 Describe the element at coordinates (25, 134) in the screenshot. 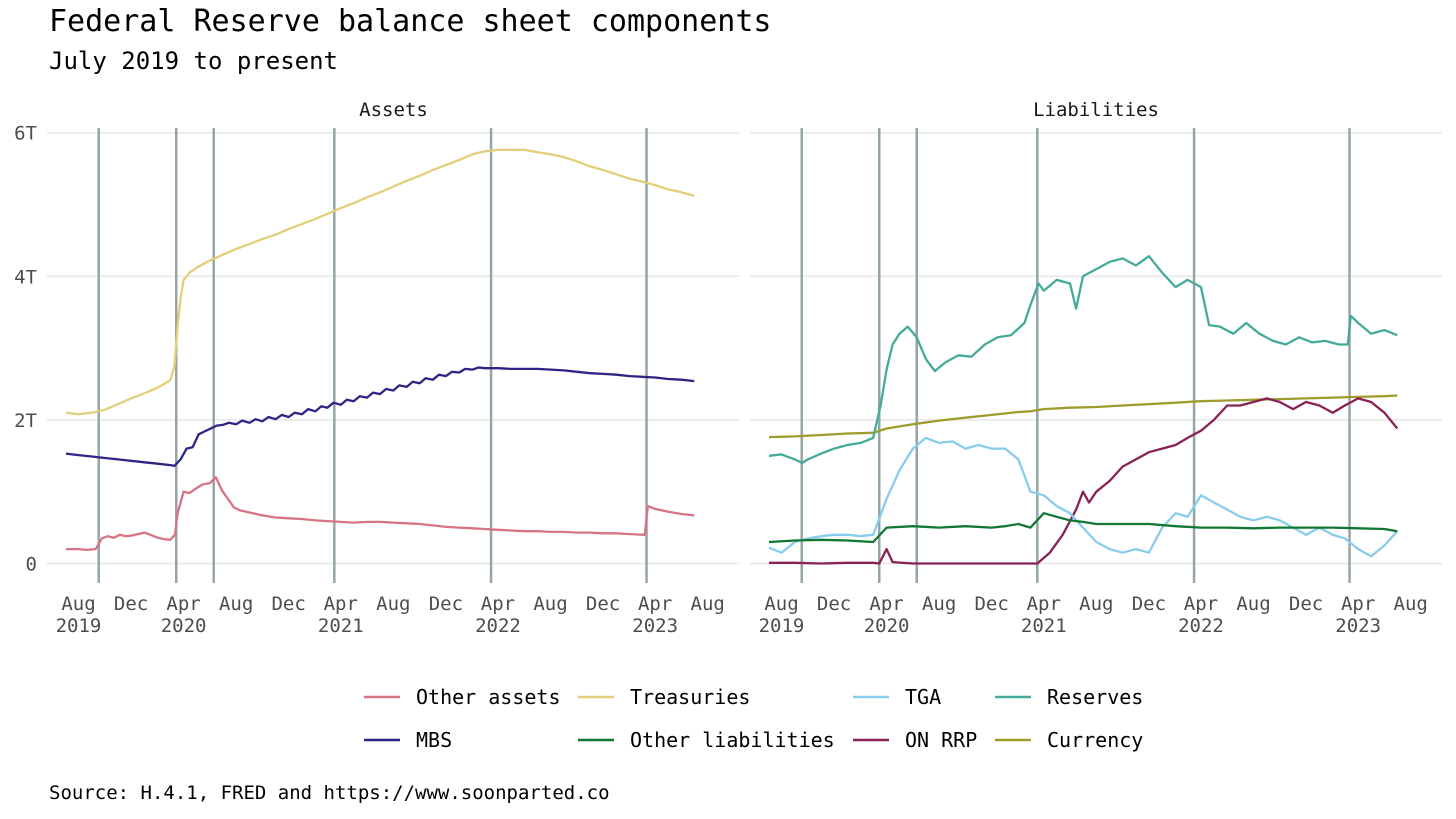

I see `y-tick-label: 6T` at that location.